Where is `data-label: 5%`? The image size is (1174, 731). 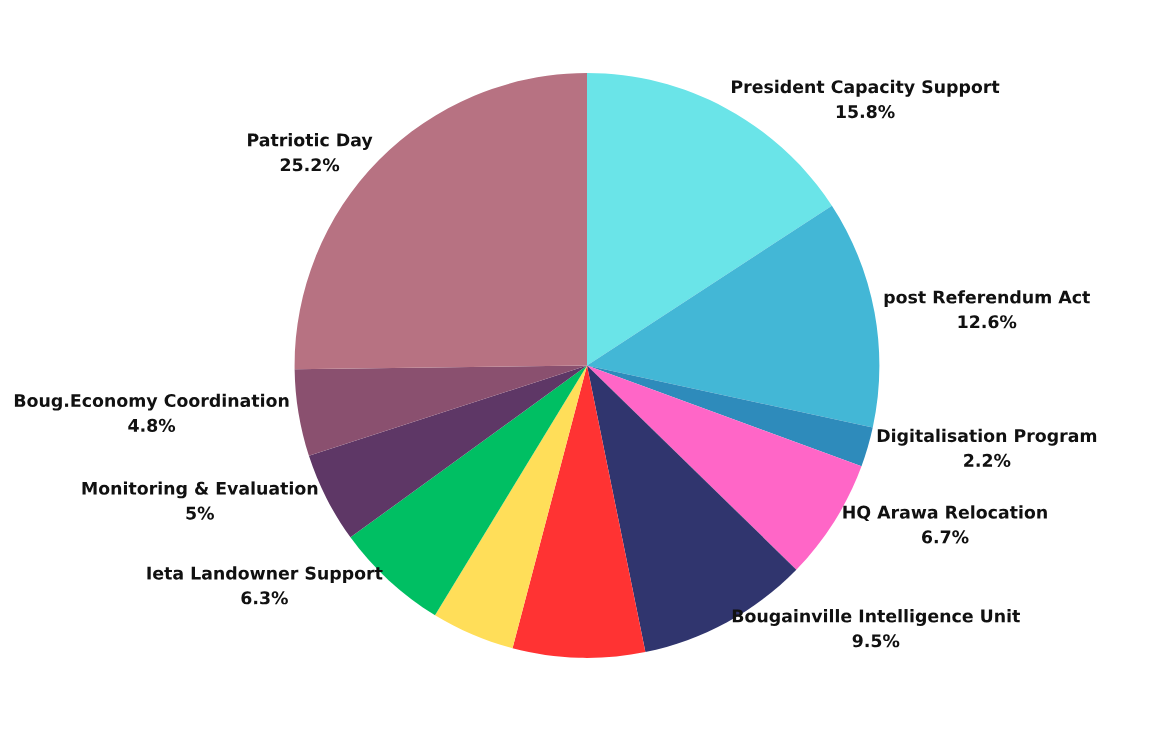
data-label: 5% is located at coordinates (200, 513).